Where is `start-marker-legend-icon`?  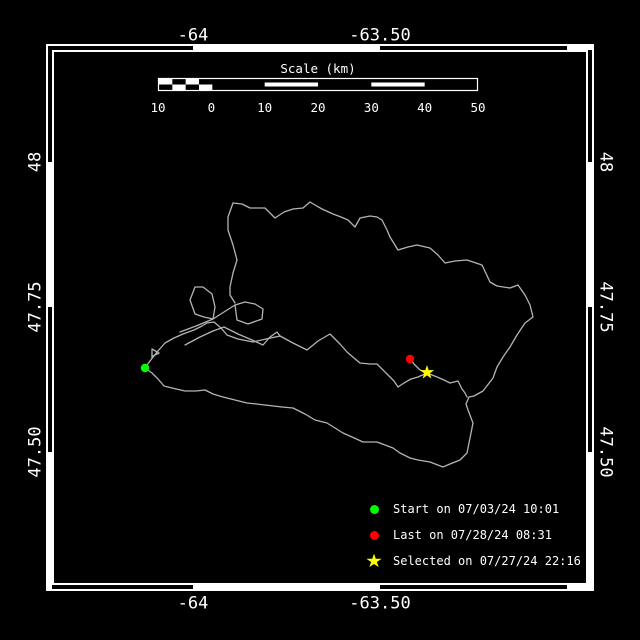
start-marker-legend-icon is located at coordinates (374, 509).